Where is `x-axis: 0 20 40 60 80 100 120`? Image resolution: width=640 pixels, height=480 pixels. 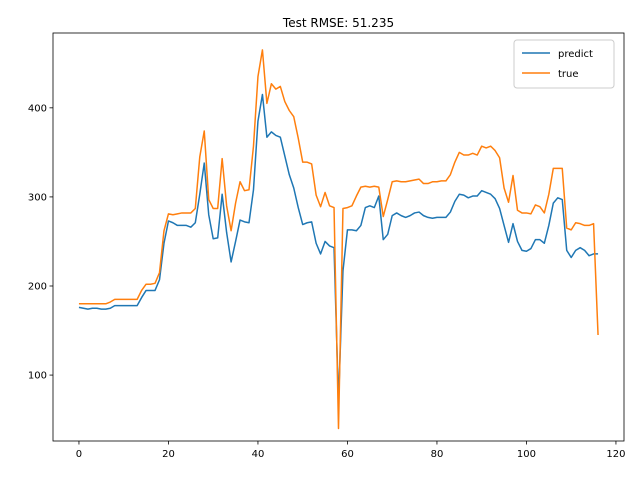 x-axis: 0 20 40 60 80 100 120 is located at coordinates (350, 450).